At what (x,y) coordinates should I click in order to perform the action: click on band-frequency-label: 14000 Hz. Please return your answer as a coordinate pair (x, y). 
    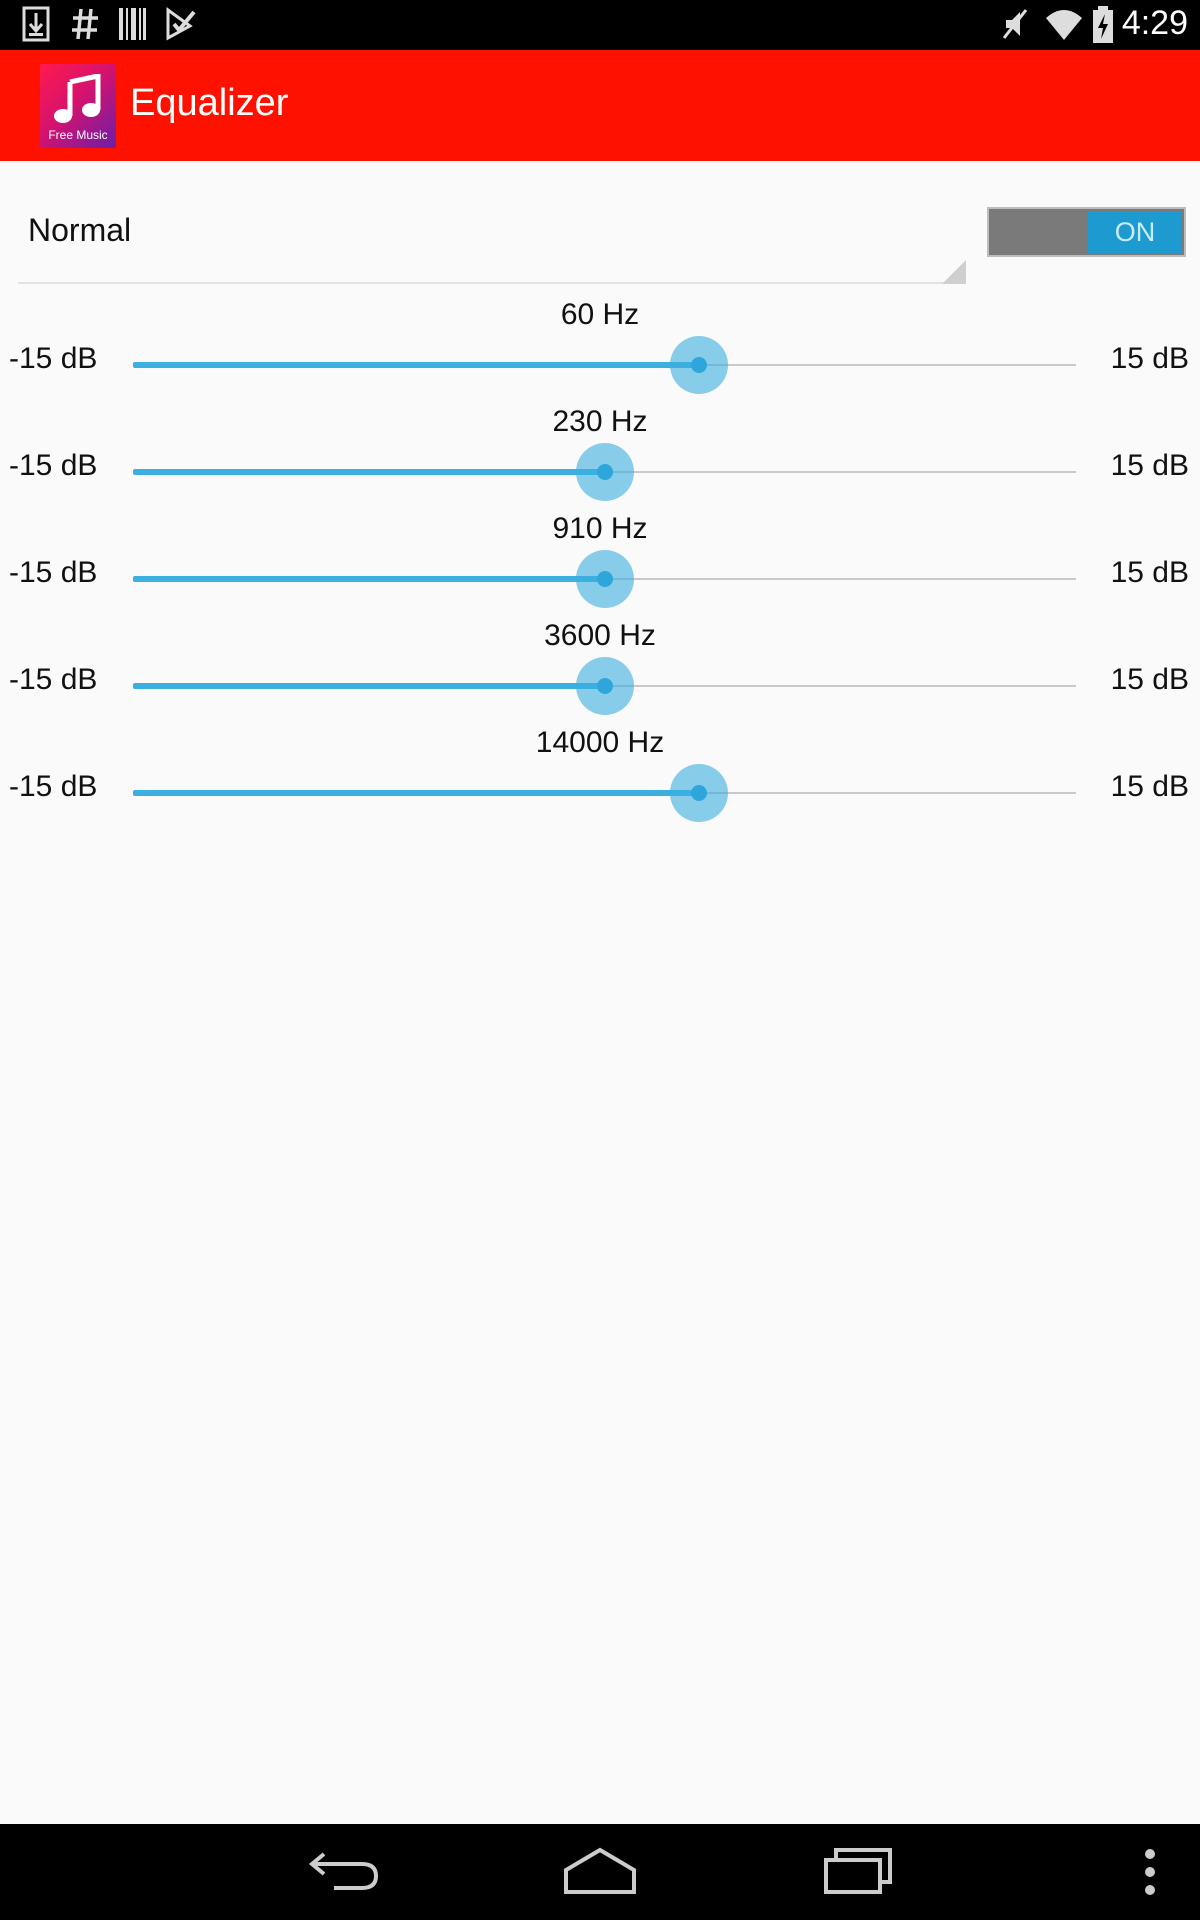
    Looking at the image, I should click on (600, 742).